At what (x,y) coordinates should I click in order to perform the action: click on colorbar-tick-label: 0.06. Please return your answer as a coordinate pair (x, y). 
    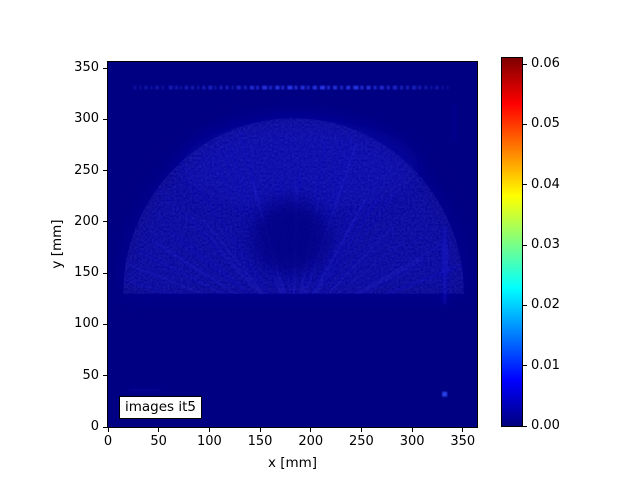
    Looking at the image, I should click on (545, 64).